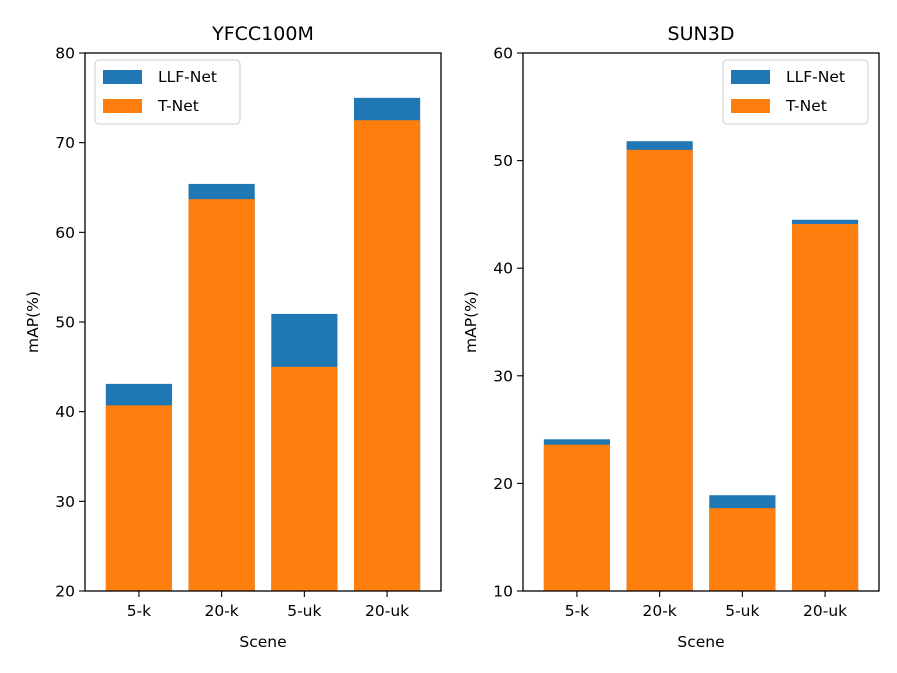 The width and height of the screenshot is (897, 673). What do you see at coordinates (503, 592) in the screenshot?
I see `y-tick-label: 10` at bounding box center [503, 592].